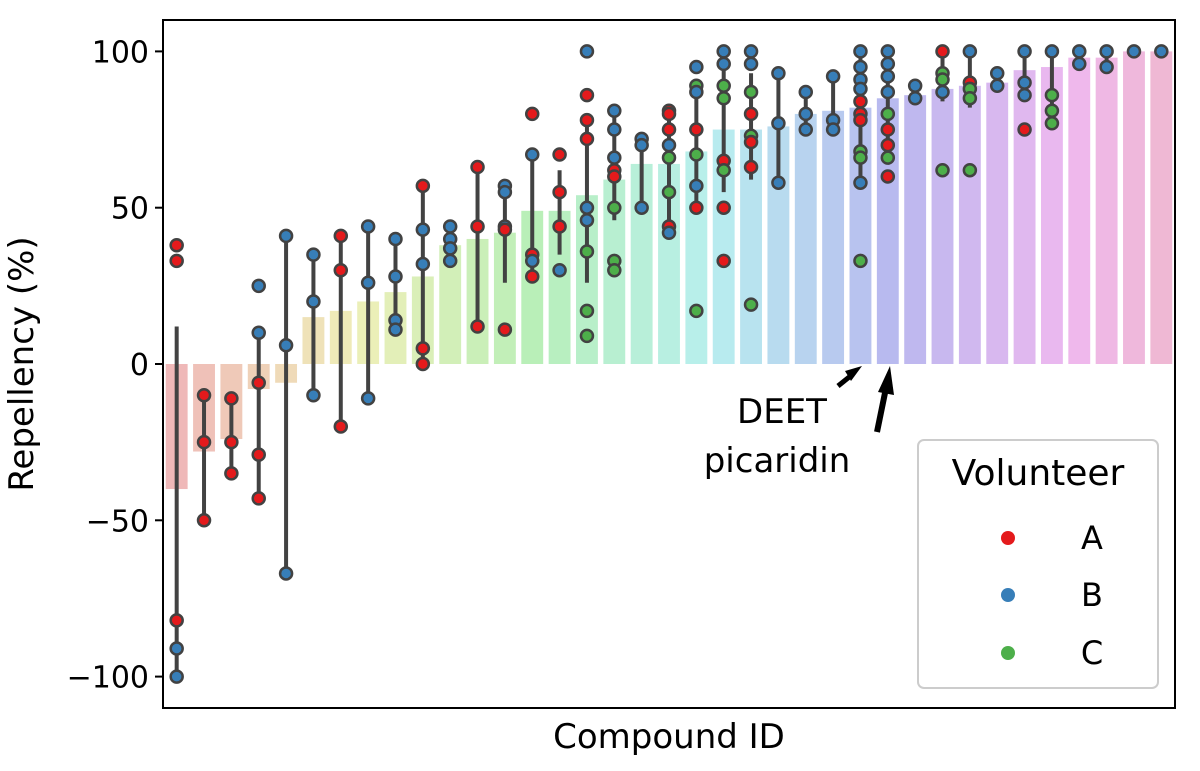 The height and width of the screenshot is (771, 1200). I want to click on legend-label-b: B, so click(1092, 595).